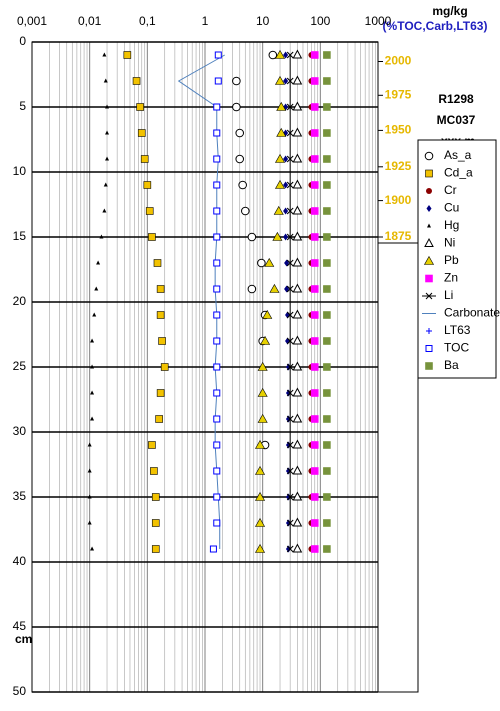  I want to click on legend-label: Hg, so click(451, 225).